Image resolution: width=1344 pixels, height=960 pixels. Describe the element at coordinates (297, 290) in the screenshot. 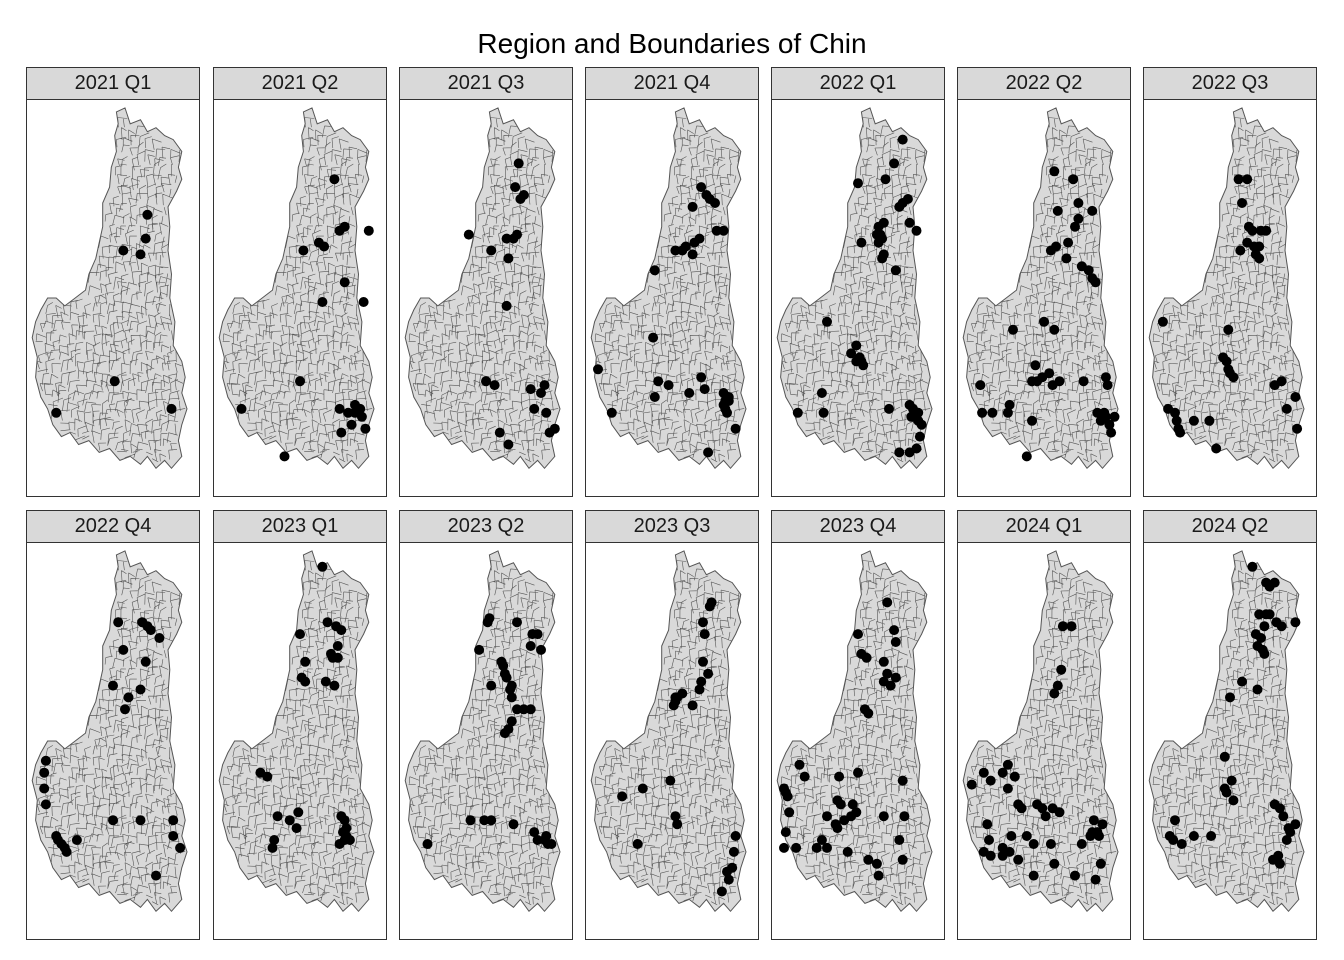

I see `township-boundaries` at that location.